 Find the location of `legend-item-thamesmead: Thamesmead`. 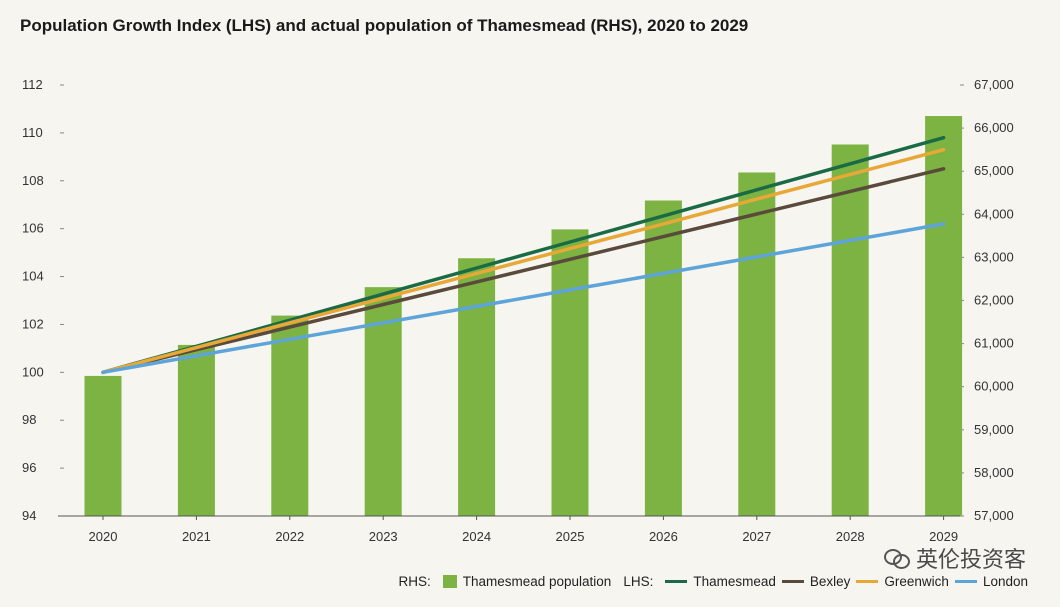

legend-item-thamesmead: Thamesmead is located at coordinates (720, 581).